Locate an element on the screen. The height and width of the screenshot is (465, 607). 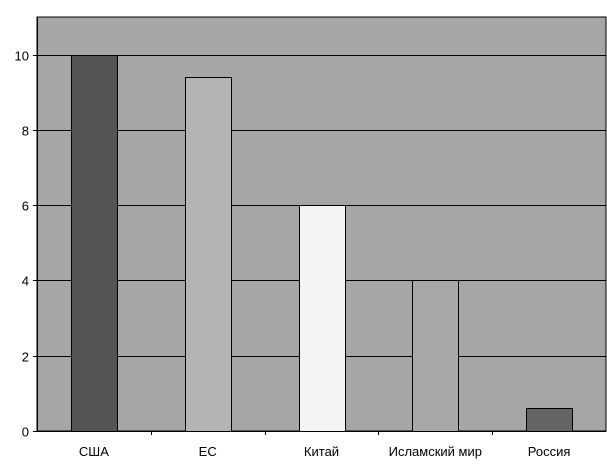
y-tick-label: 10 is located at coordinates (22, 56).